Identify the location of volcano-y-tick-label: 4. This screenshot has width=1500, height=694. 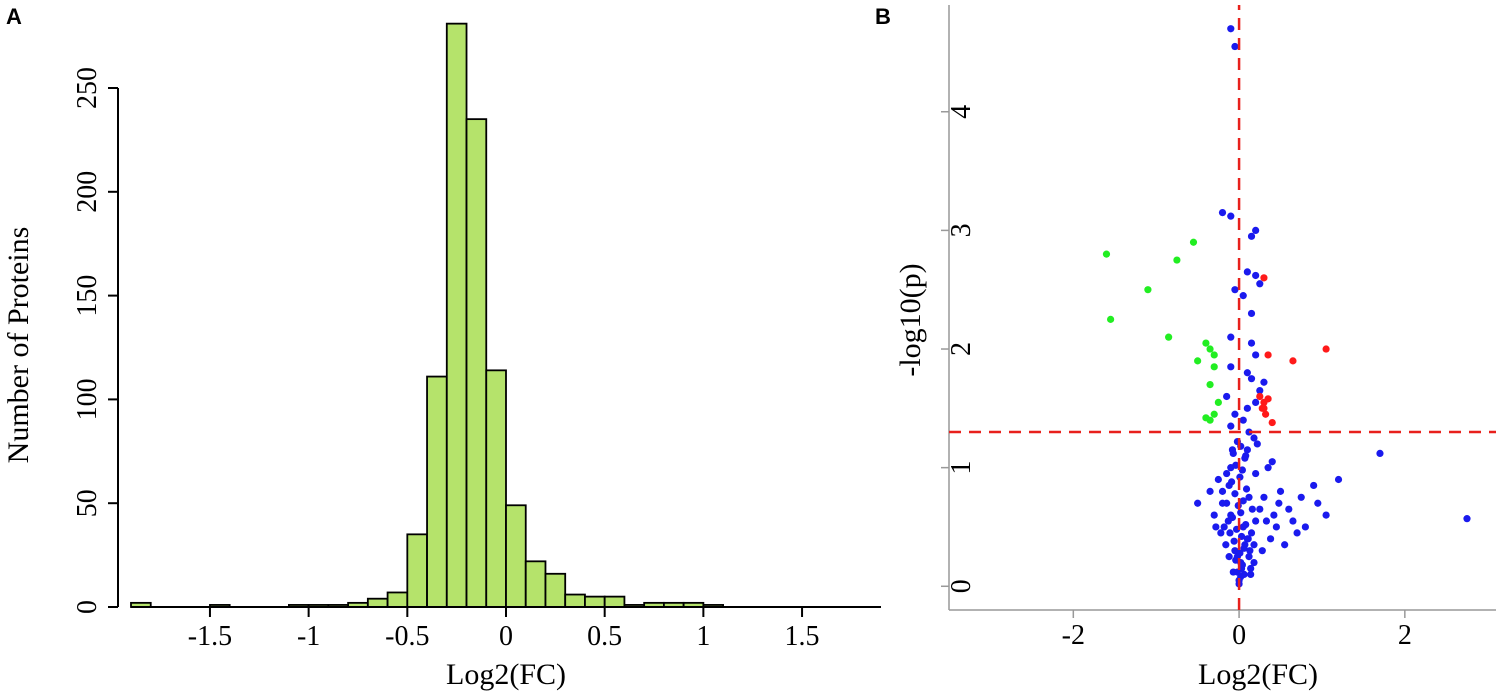
(961, 112).